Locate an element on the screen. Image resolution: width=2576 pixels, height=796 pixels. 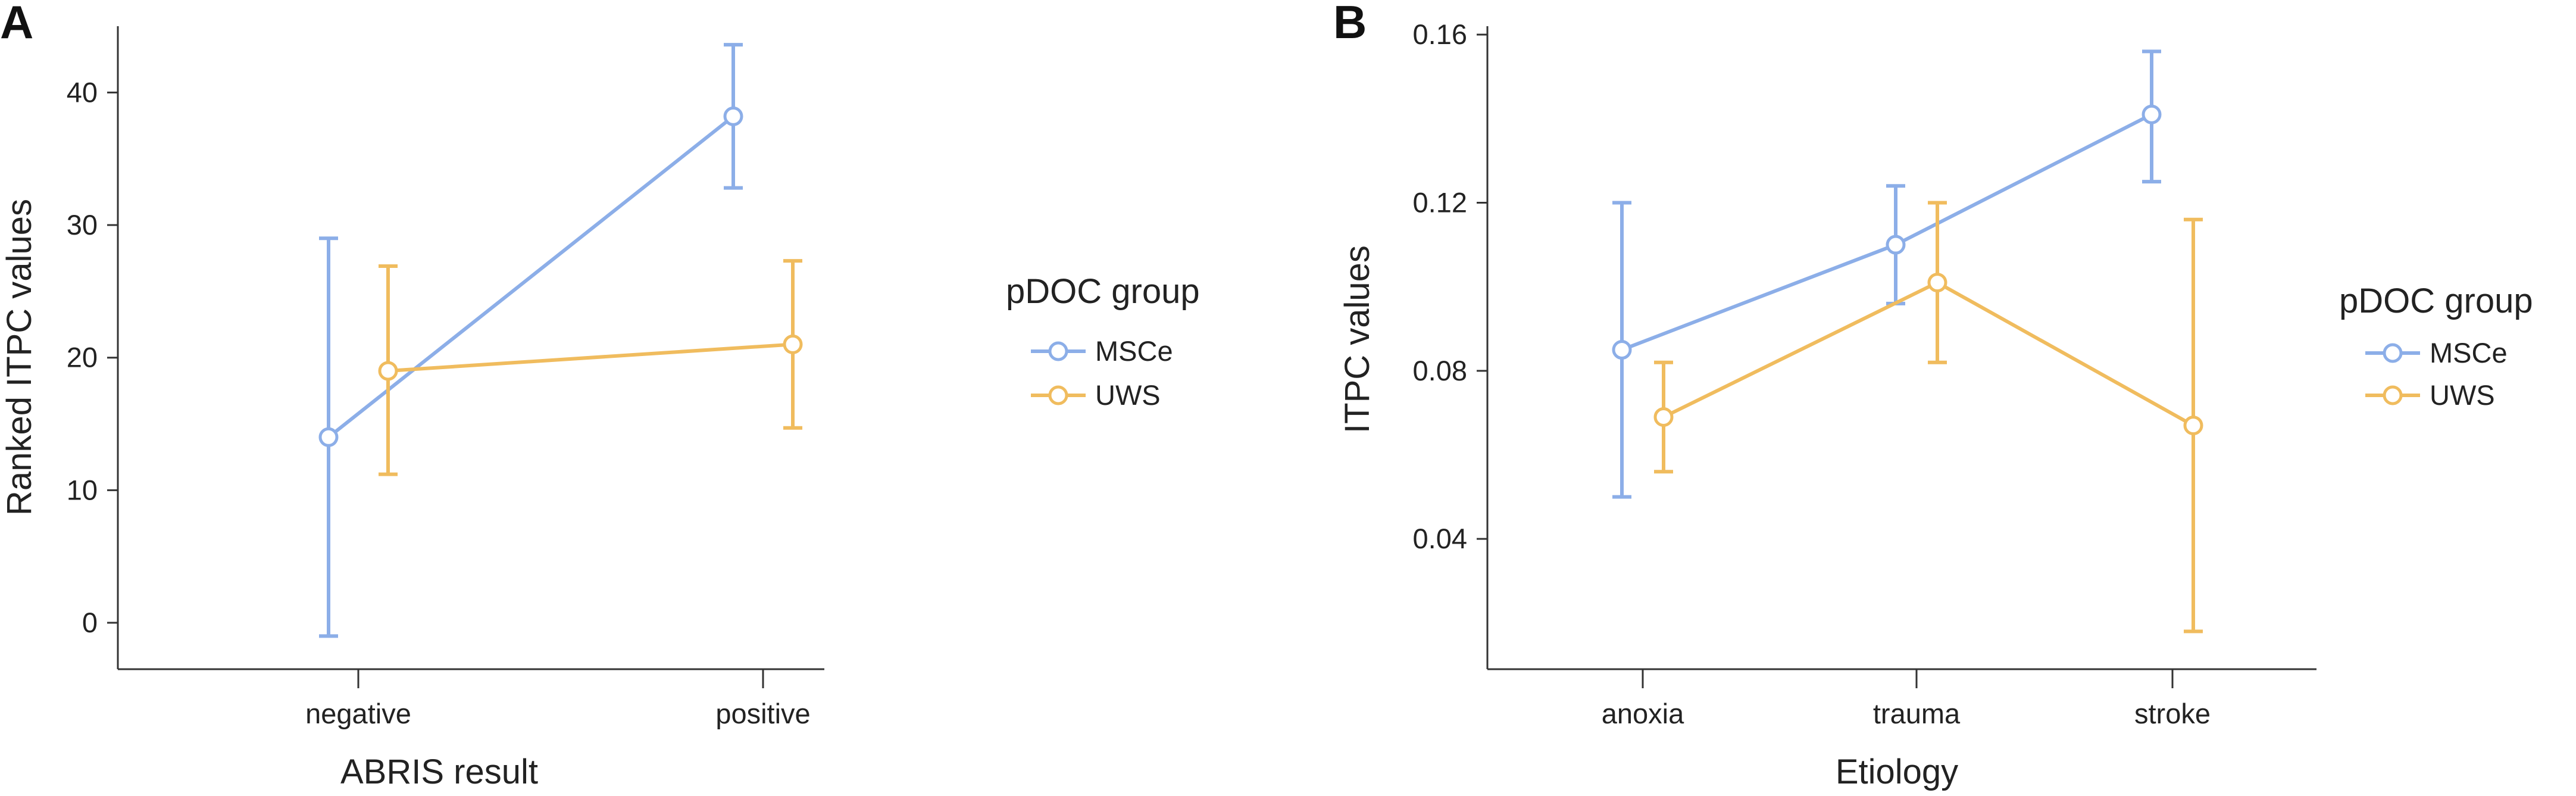
panel-a-x-axis-title: ABRIS result is located at coordinates (439, 772).